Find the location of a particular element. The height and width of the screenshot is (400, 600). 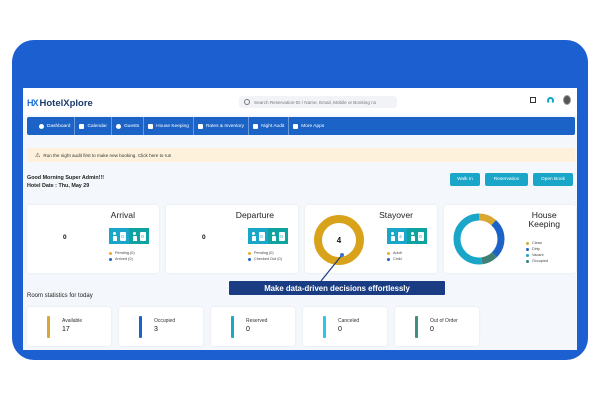

stayover-donut: 4 is located at coordinates (339, 240).